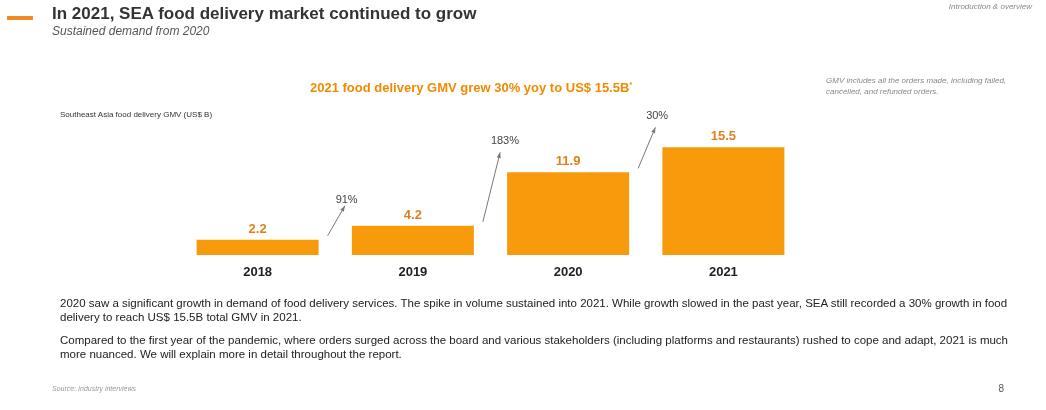 This screenshot has width=1046, height=410. I want to click on text: 30%, so click(657, 114).